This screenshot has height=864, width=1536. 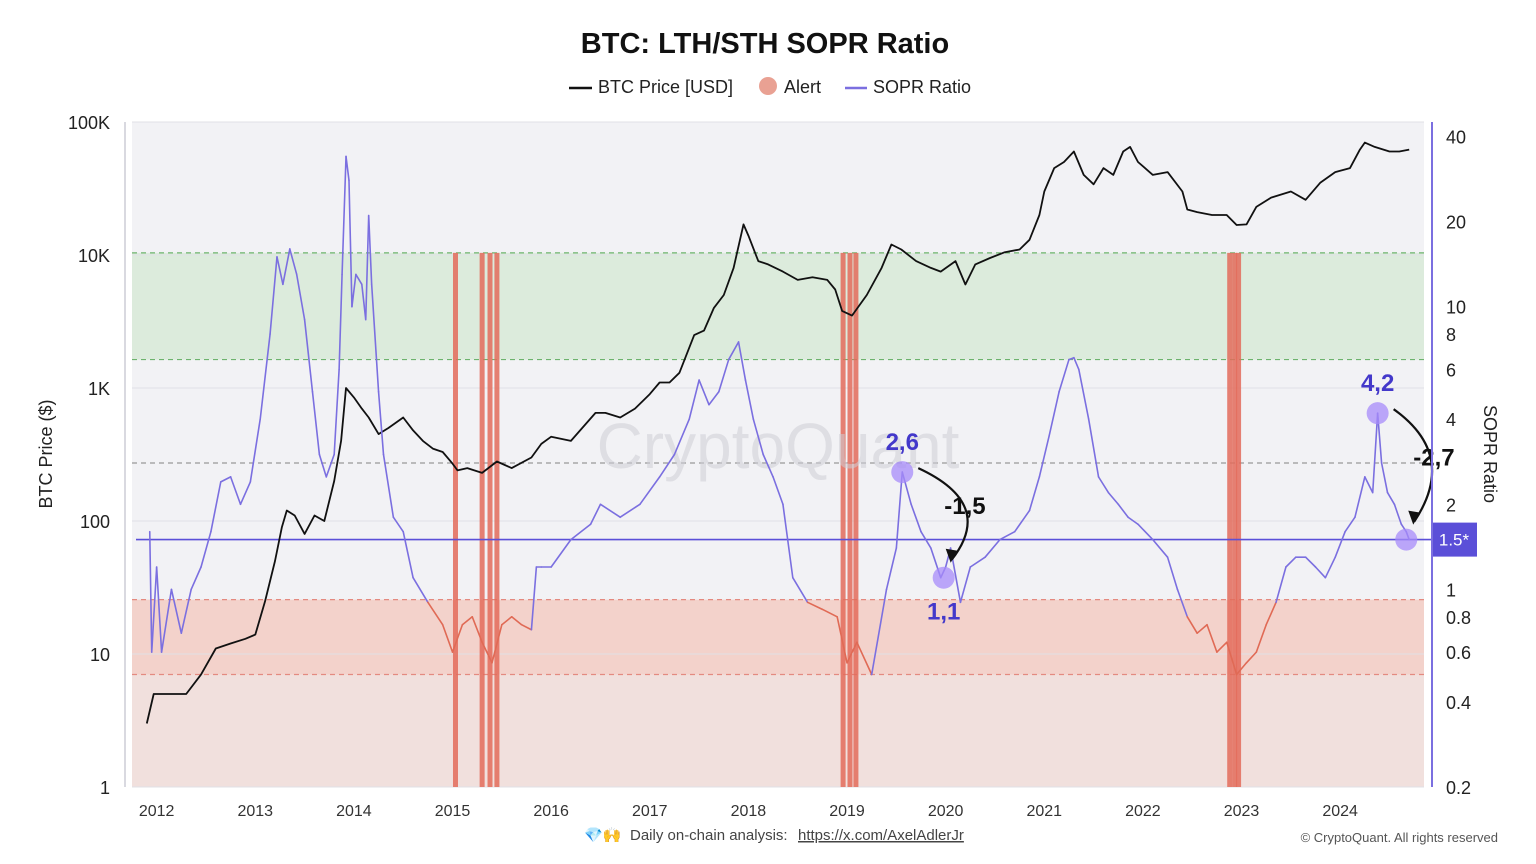 What do you see at coordinates (99, 389) in the screenshot?
I see `y-tick-left: 1K` at bounding box center [99, 389].